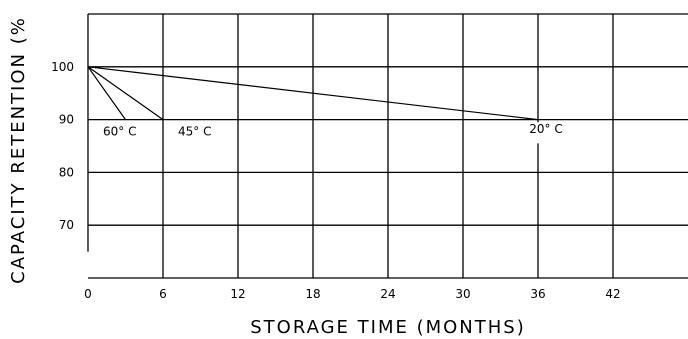 The image size is (688, 339). I want to click on x-tick-label-30: 30, so click(462, 294).